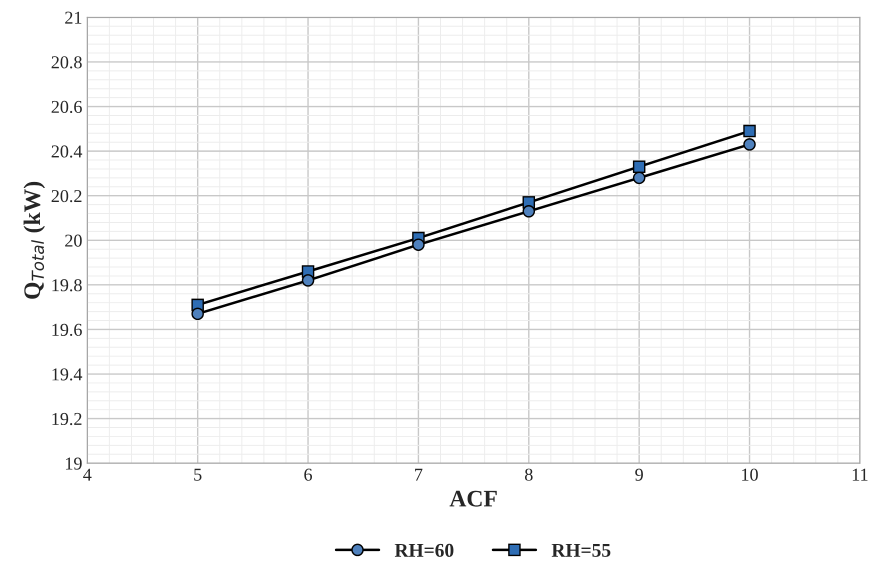 Image resolution: width=873 pixels, height=579 pixels. What do you see at coordinates (67, 196) in the screenshot?
I see `y-tick-label: 20.2` at bounding box center [67, 196].